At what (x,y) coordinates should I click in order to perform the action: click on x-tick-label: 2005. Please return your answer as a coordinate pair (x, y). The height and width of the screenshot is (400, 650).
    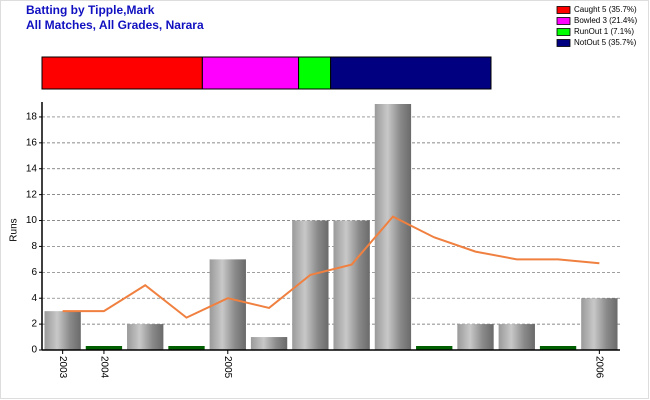
    Looking at the image, I should click on (227, 367).